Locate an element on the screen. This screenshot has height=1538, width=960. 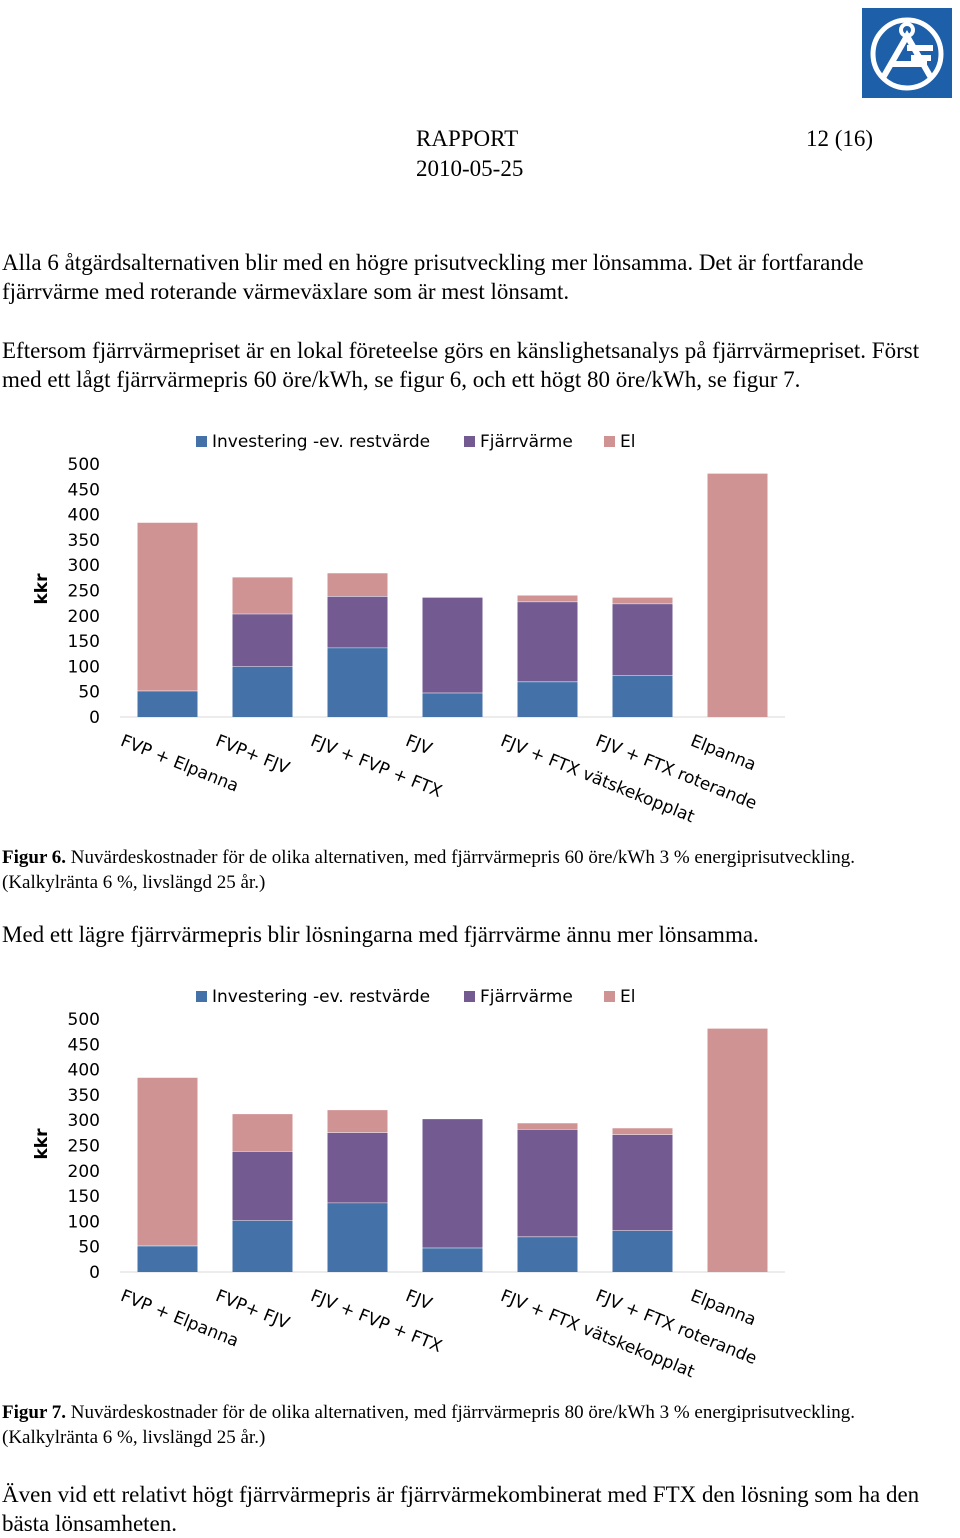
af-logo is located at coordinates (907, 53).